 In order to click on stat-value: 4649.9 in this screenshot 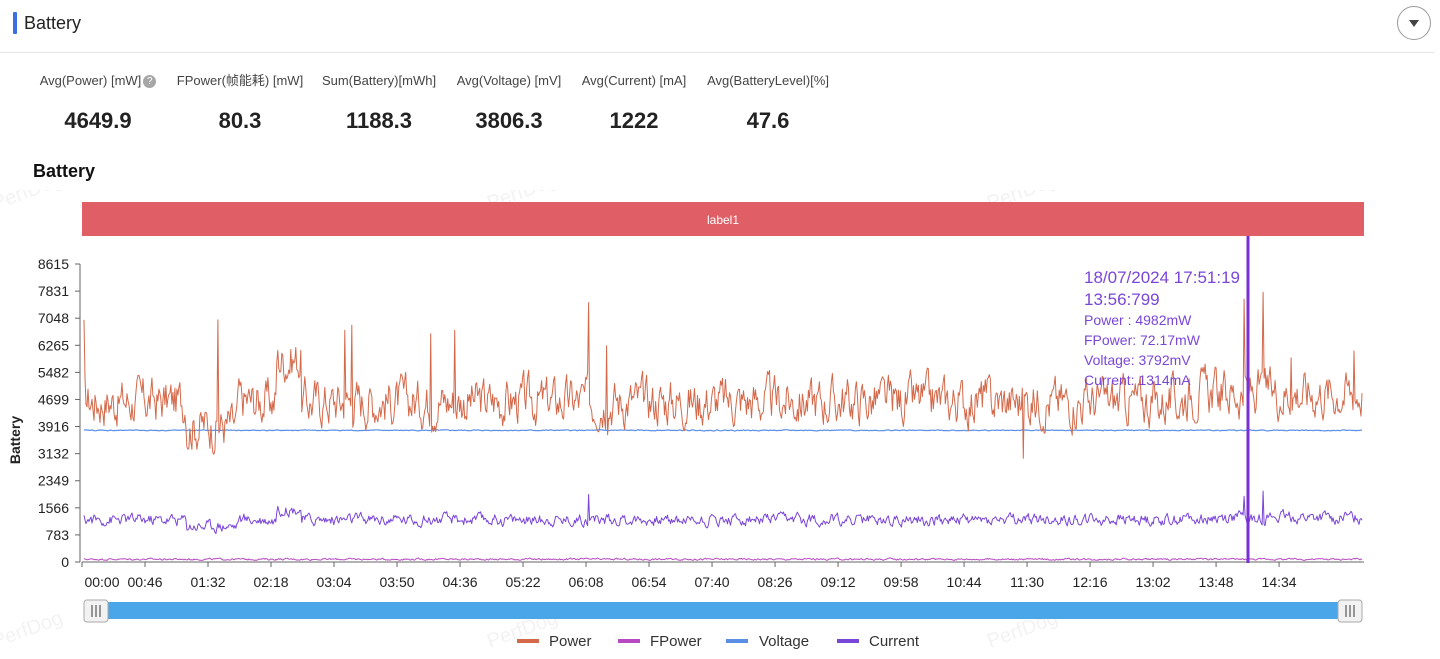, I will do `click(98, 120)`.